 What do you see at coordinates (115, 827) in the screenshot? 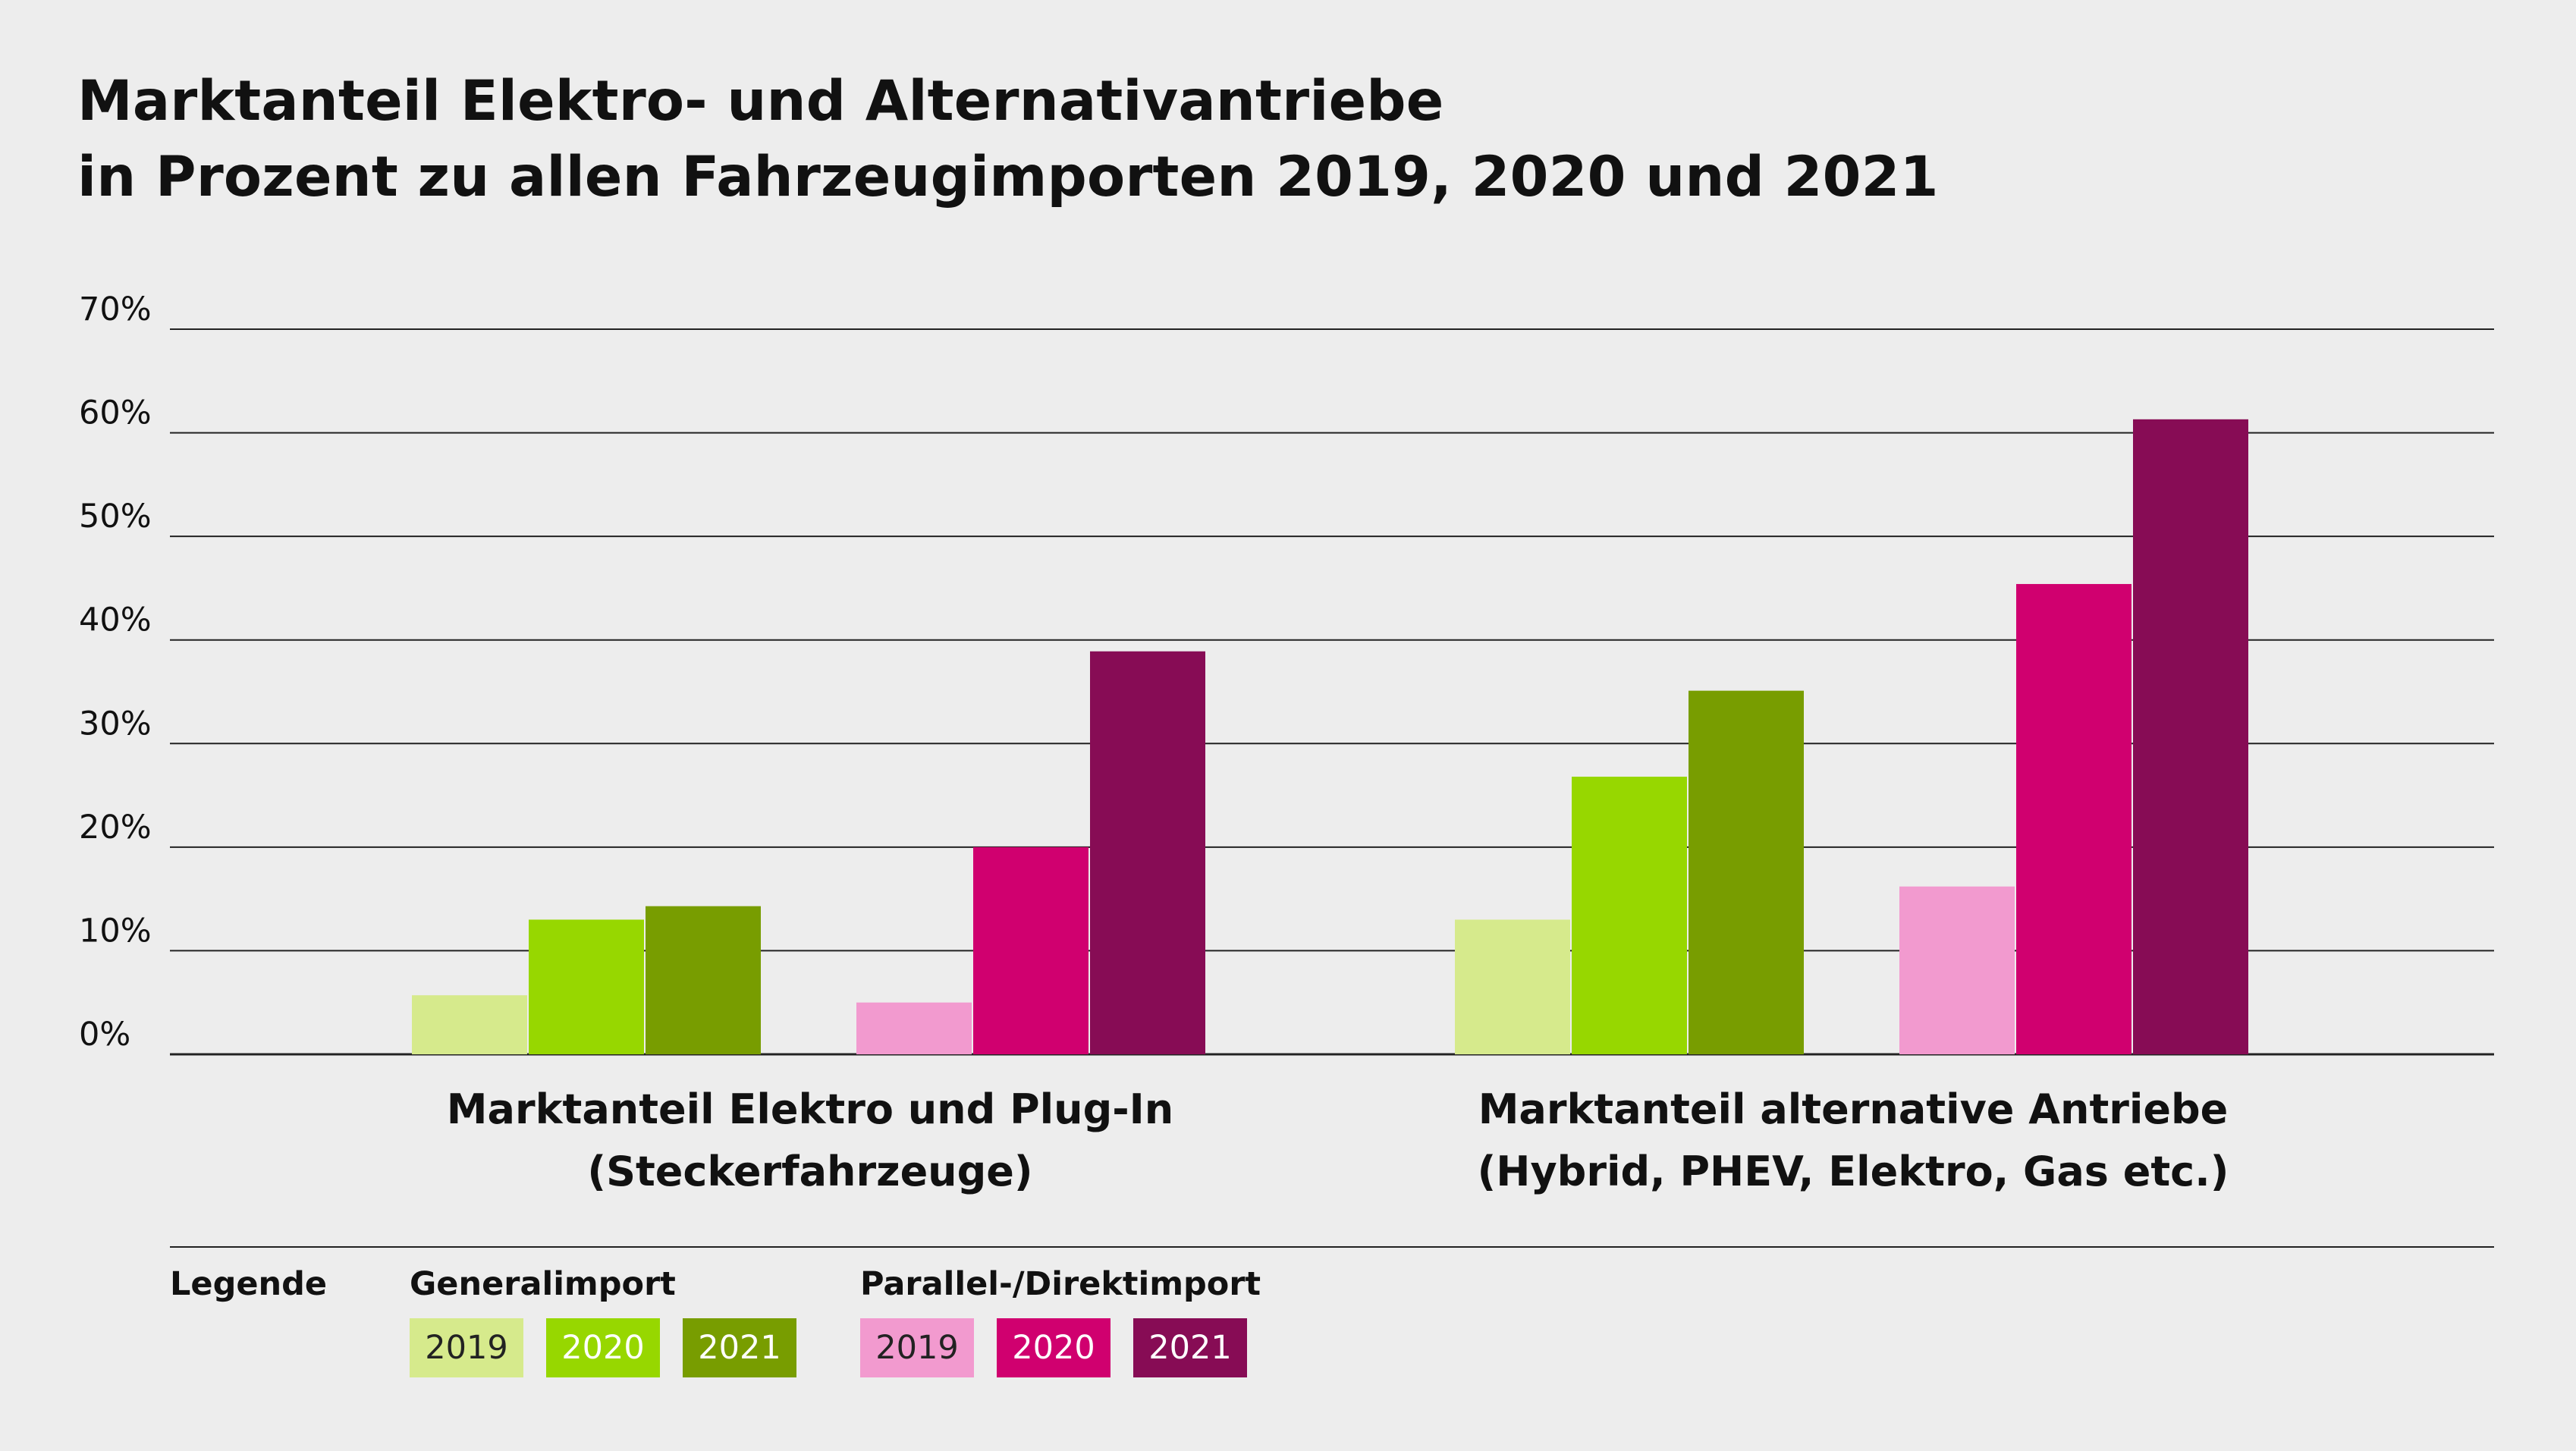
I see `y-tick-label: 20%` at bounding box center [115, 827].